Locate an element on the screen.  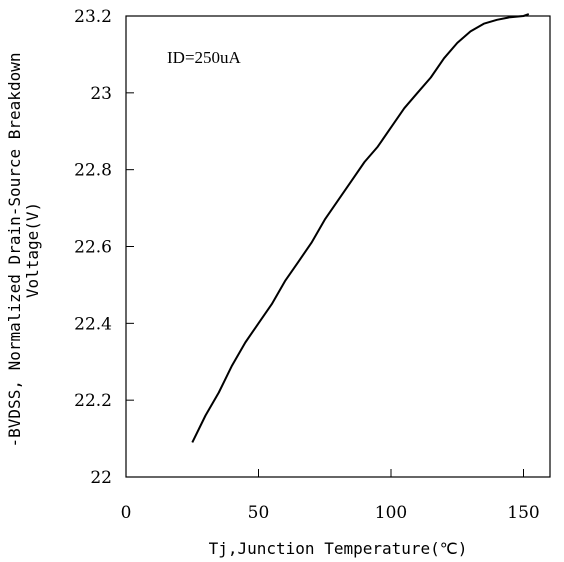
y-axis-ticks: 22 22.2 22.4 22.6 22.8 23 23.2 is located at coordinates (104, 247).